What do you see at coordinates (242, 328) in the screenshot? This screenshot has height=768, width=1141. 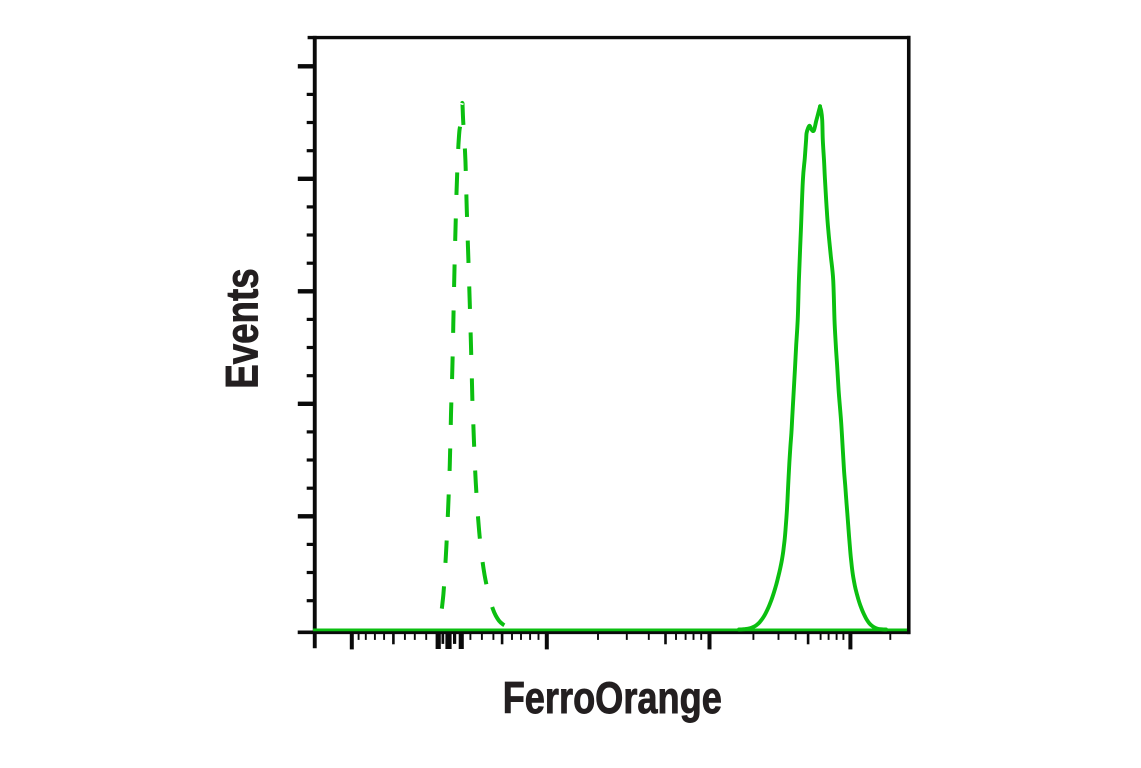 I see `svg-text: Events` at bounding box center [242, 328].